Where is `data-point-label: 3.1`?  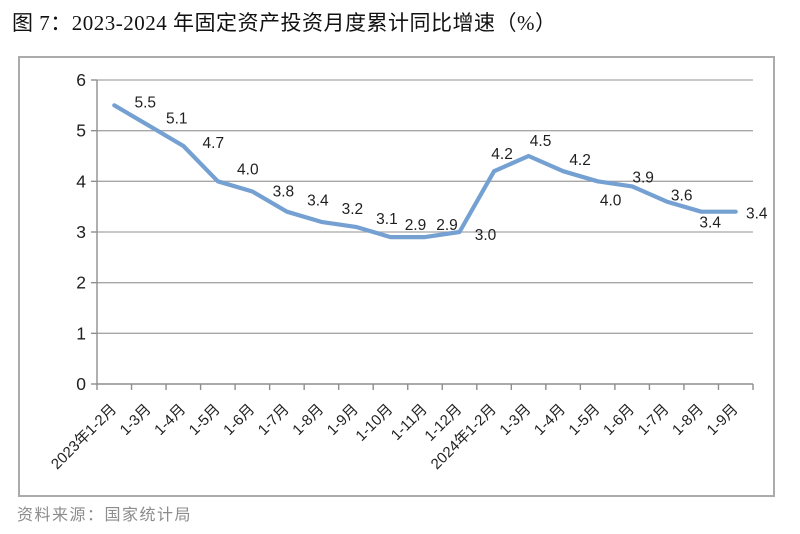 data-point-label: 3.1 is located at coordinates (387, 219).